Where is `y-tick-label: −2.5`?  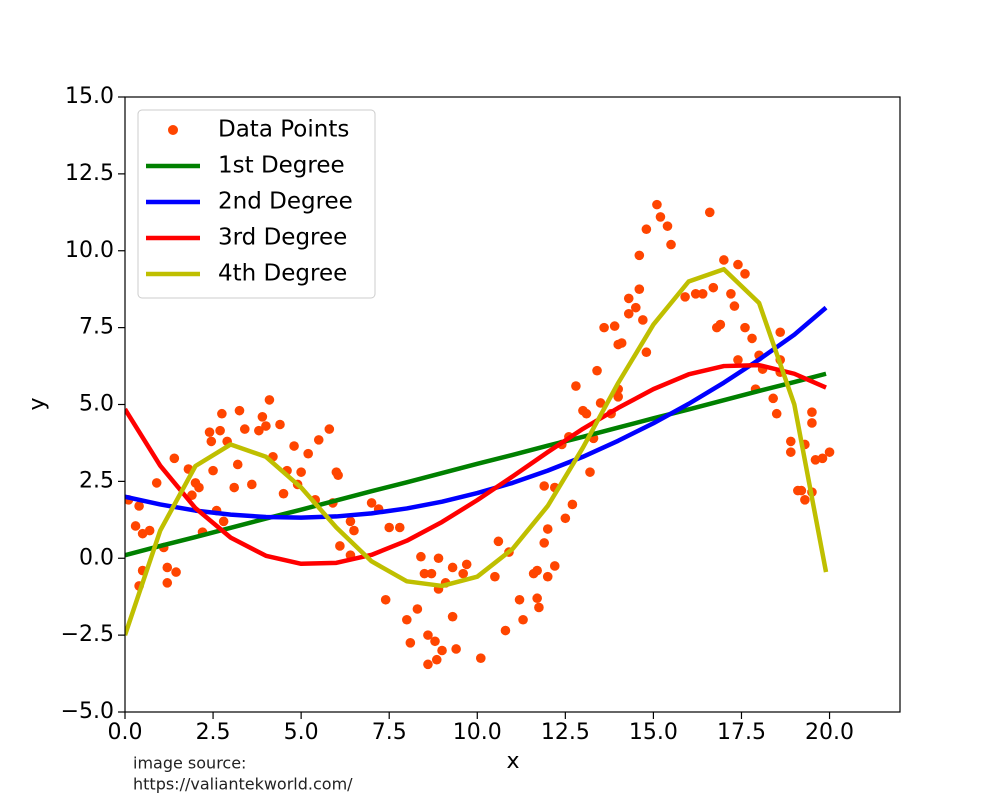 y-tick-label: −2.5 is located at coordinates (87, 634).